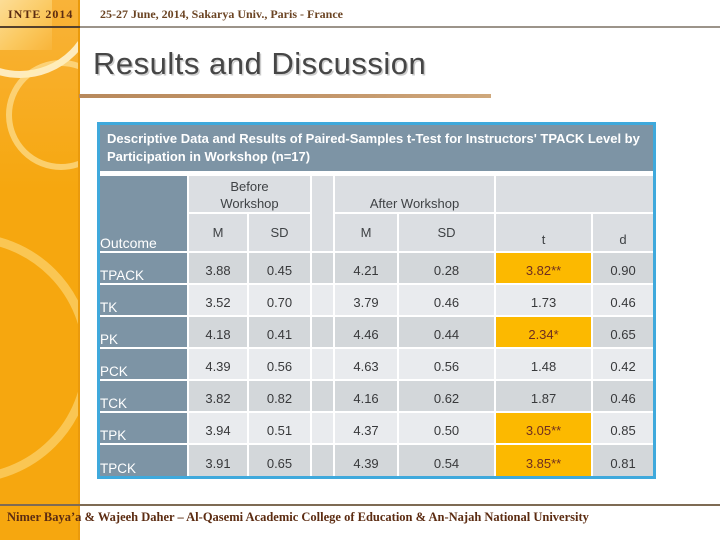 This screenshot has width=720, height=540. I want to click on row-label: TCK, so click(144, 396).